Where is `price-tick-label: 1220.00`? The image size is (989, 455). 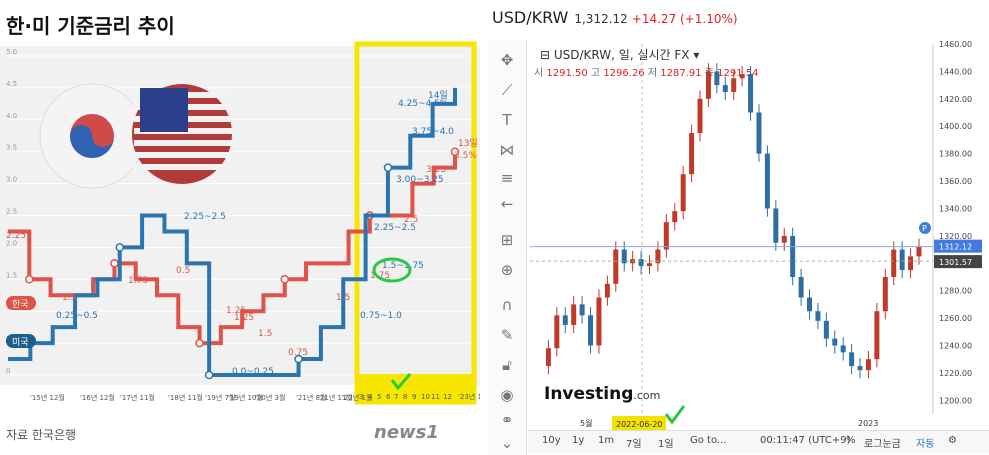
price-tick-label: 1220.00 is located at coordinates (955, 373).